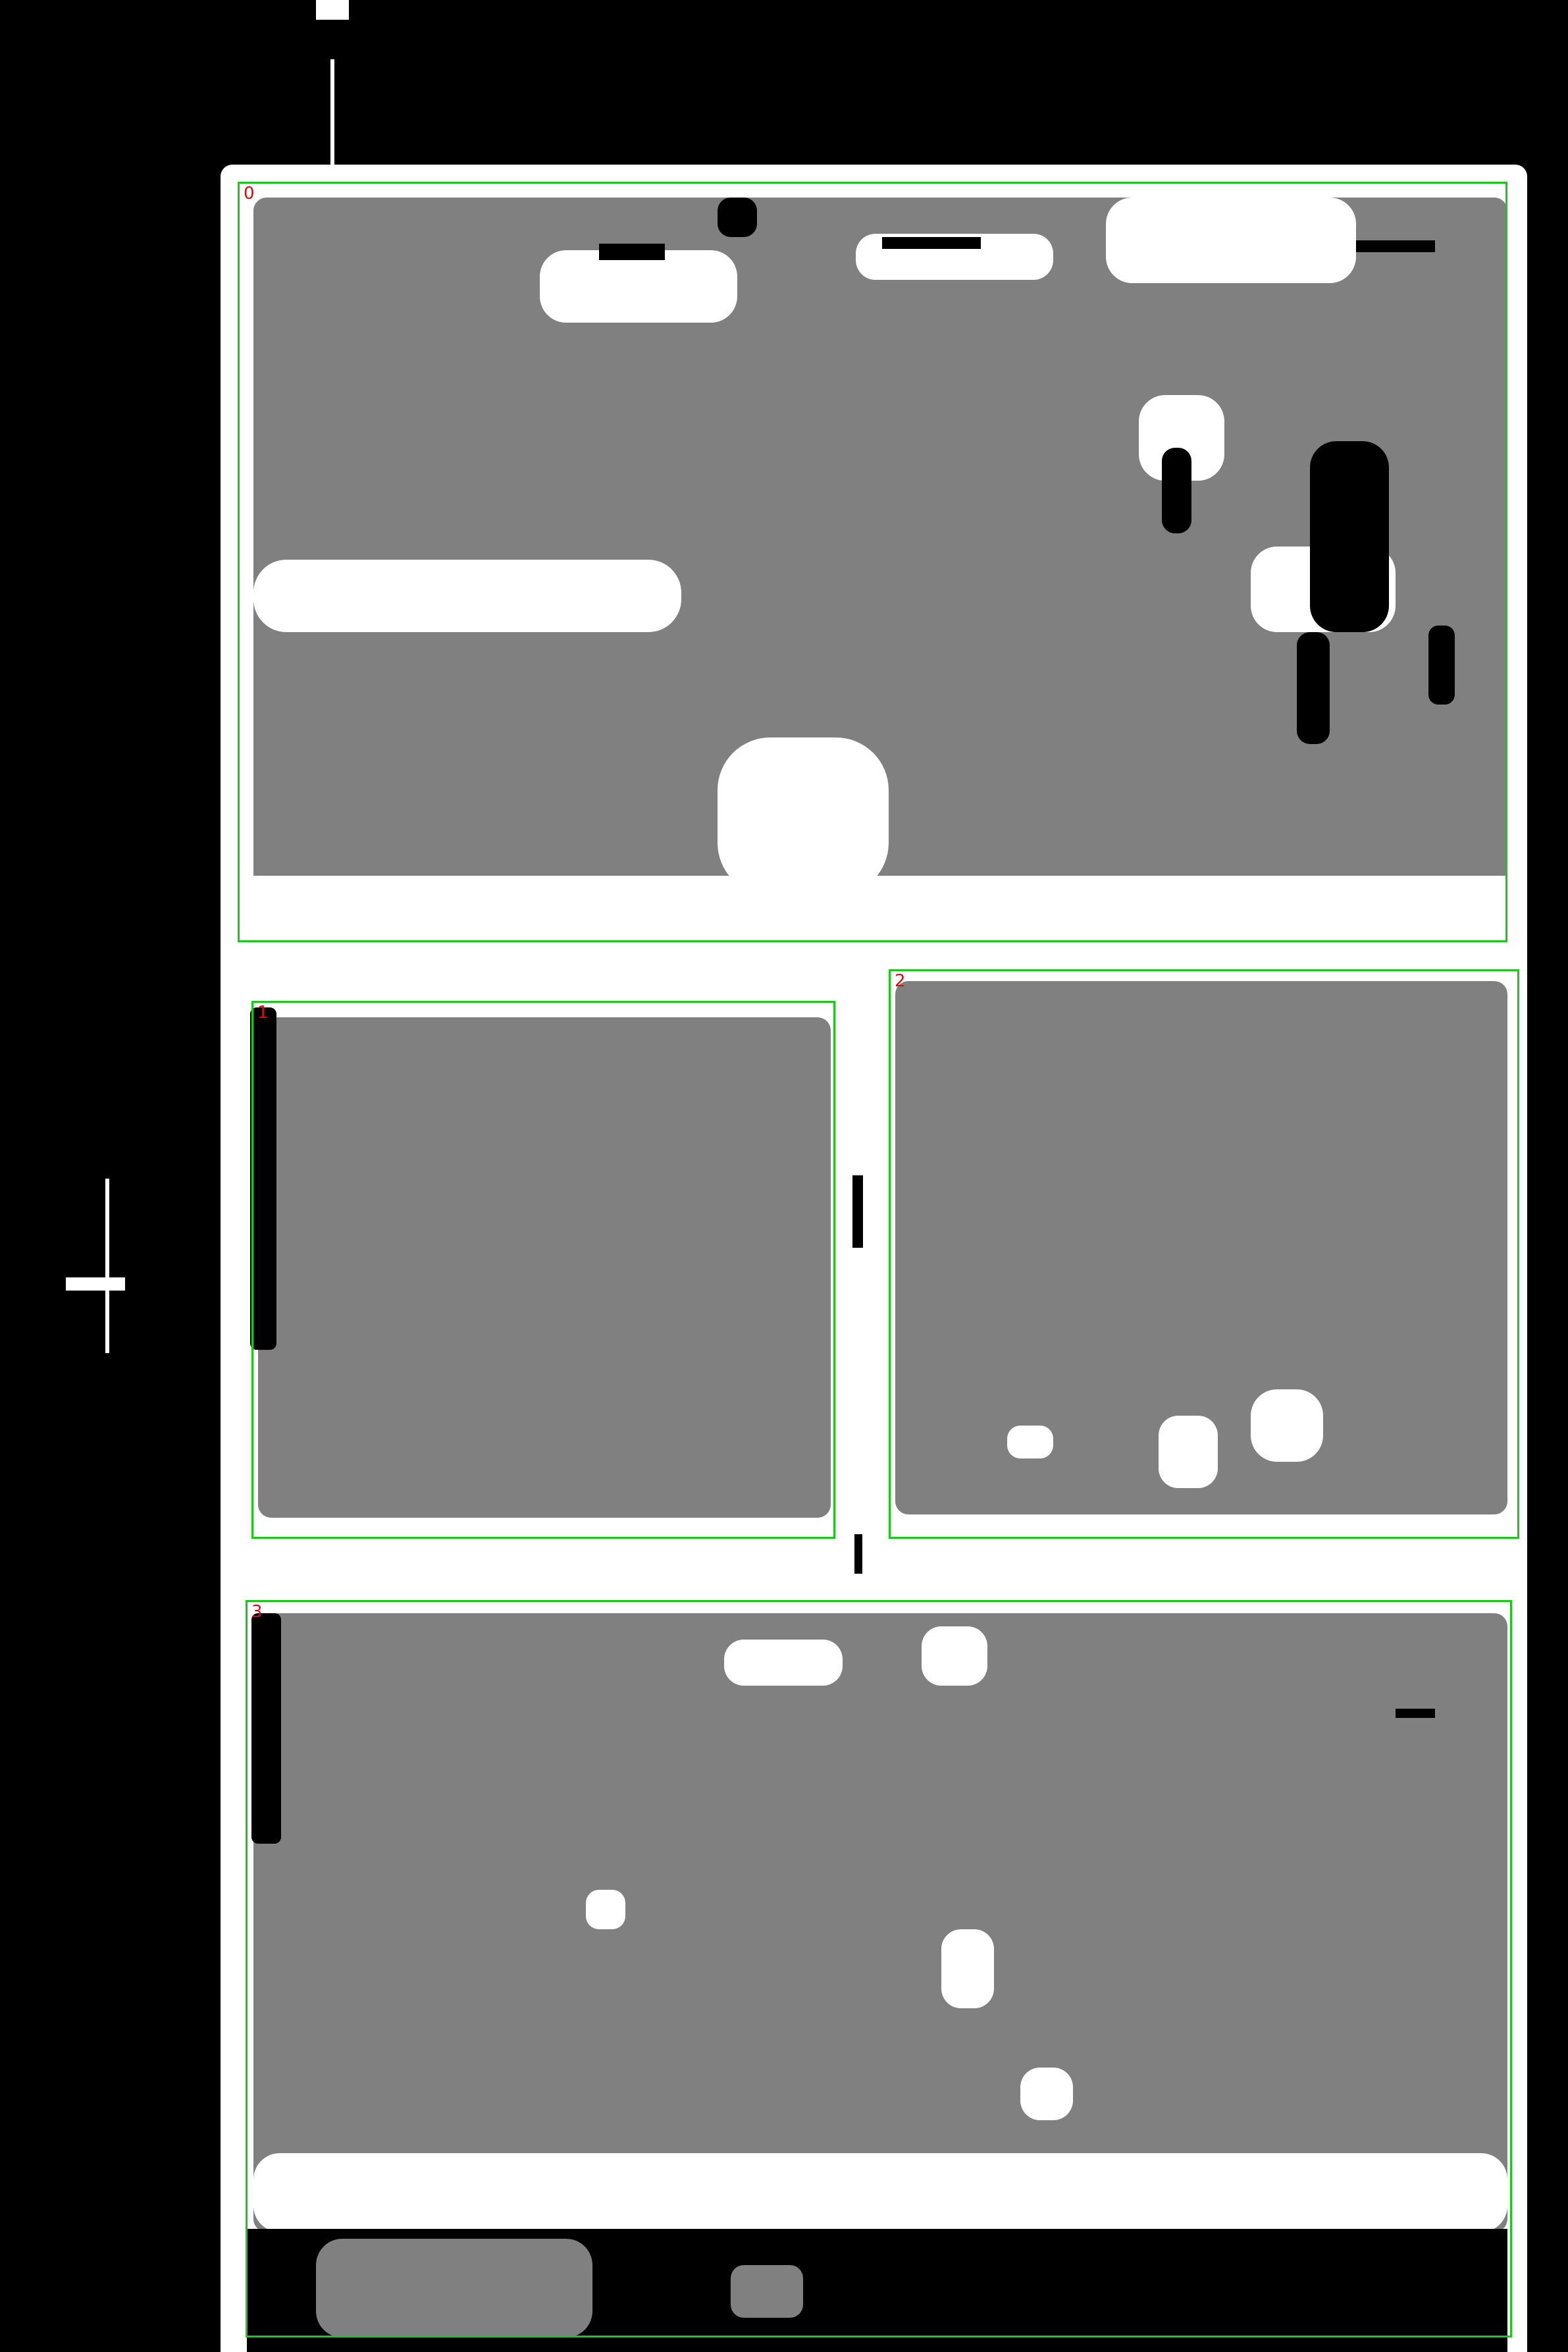 The width and height of the screenshot is (1568, 2352). What do you see at coordinates (901, 981) in the screenshot?
I see `bbox-label-2: 2` at bounding box center [901, 981].